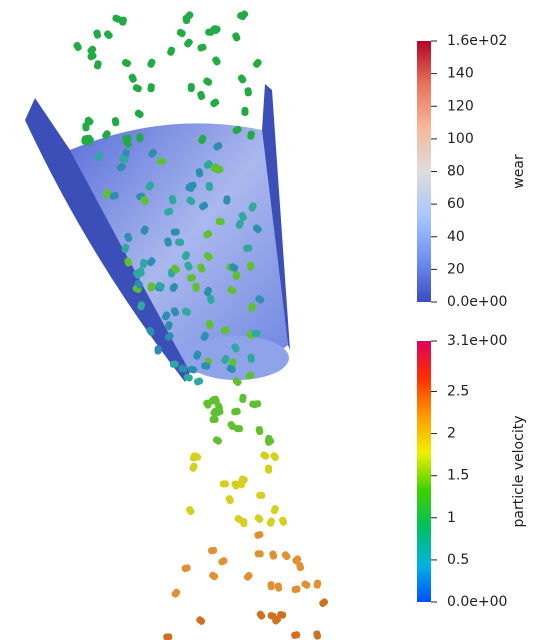  Describe the element at coordinates (456, 172) in the screenshot. I see `tick-label: 80` at that location.